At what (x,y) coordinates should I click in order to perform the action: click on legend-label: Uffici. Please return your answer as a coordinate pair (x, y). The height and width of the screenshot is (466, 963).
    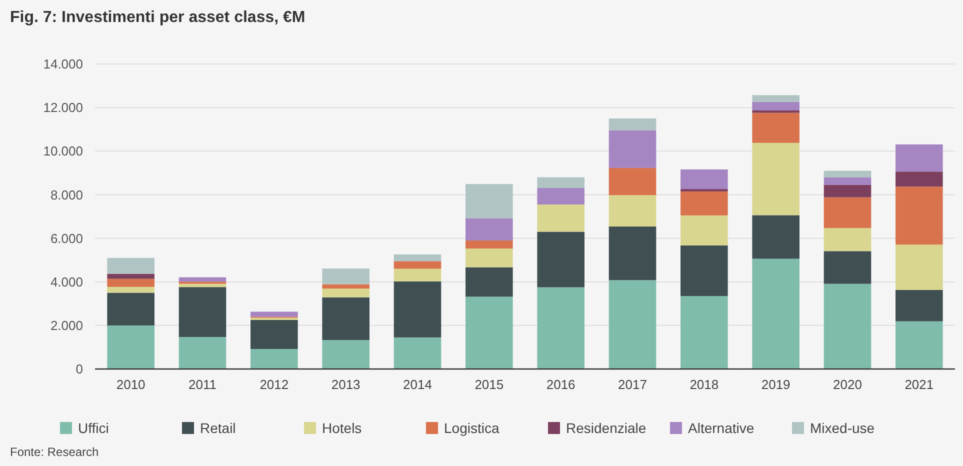
    Looking at the image, I should click on (93, 428).